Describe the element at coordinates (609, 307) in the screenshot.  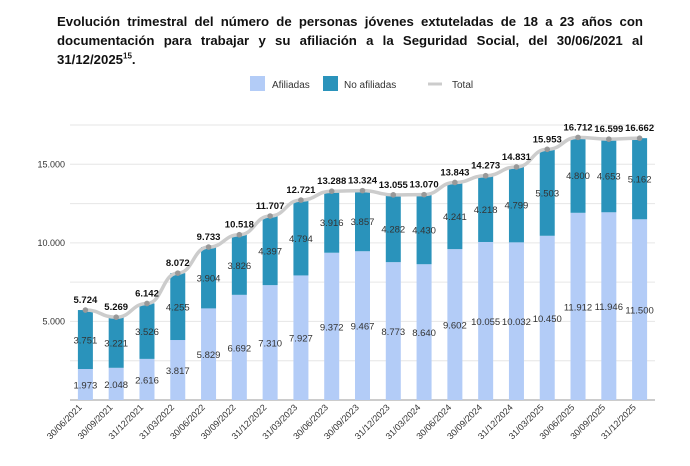
I see `data-label-afiliadas: 11.946` at that location.